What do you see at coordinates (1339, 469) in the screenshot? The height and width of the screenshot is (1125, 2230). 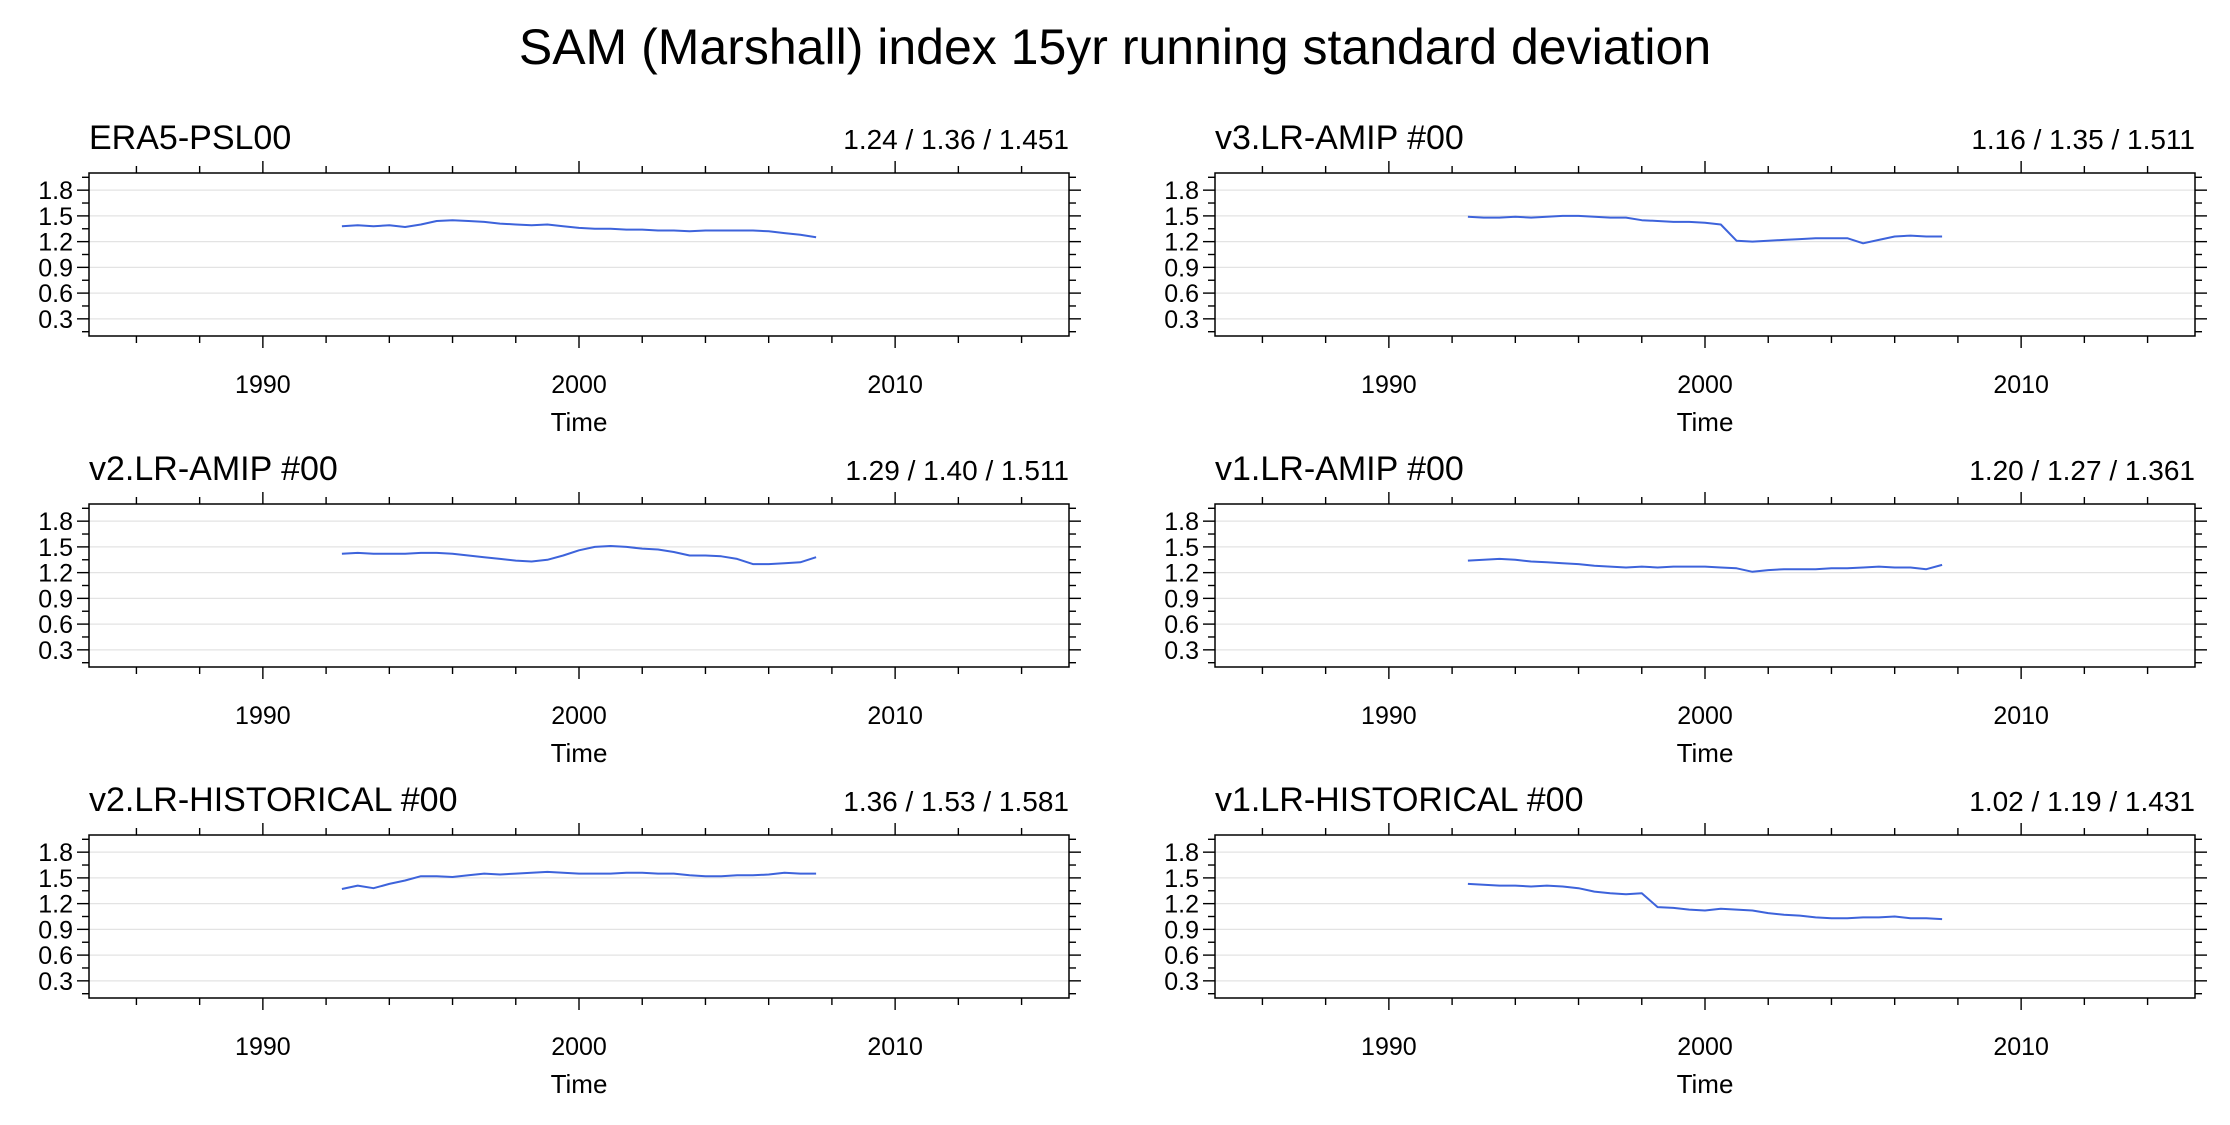 I see `panel-title: v1.LR-AMIP #00` at bounding box center [1339, 469].